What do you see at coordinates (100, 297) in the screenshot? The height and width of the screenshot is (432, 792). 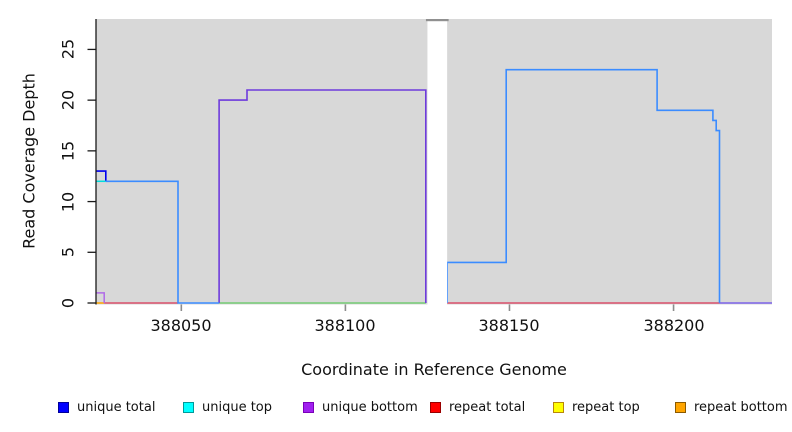 I see `series-unique-bottom-start` at bounding box center [100, 297].